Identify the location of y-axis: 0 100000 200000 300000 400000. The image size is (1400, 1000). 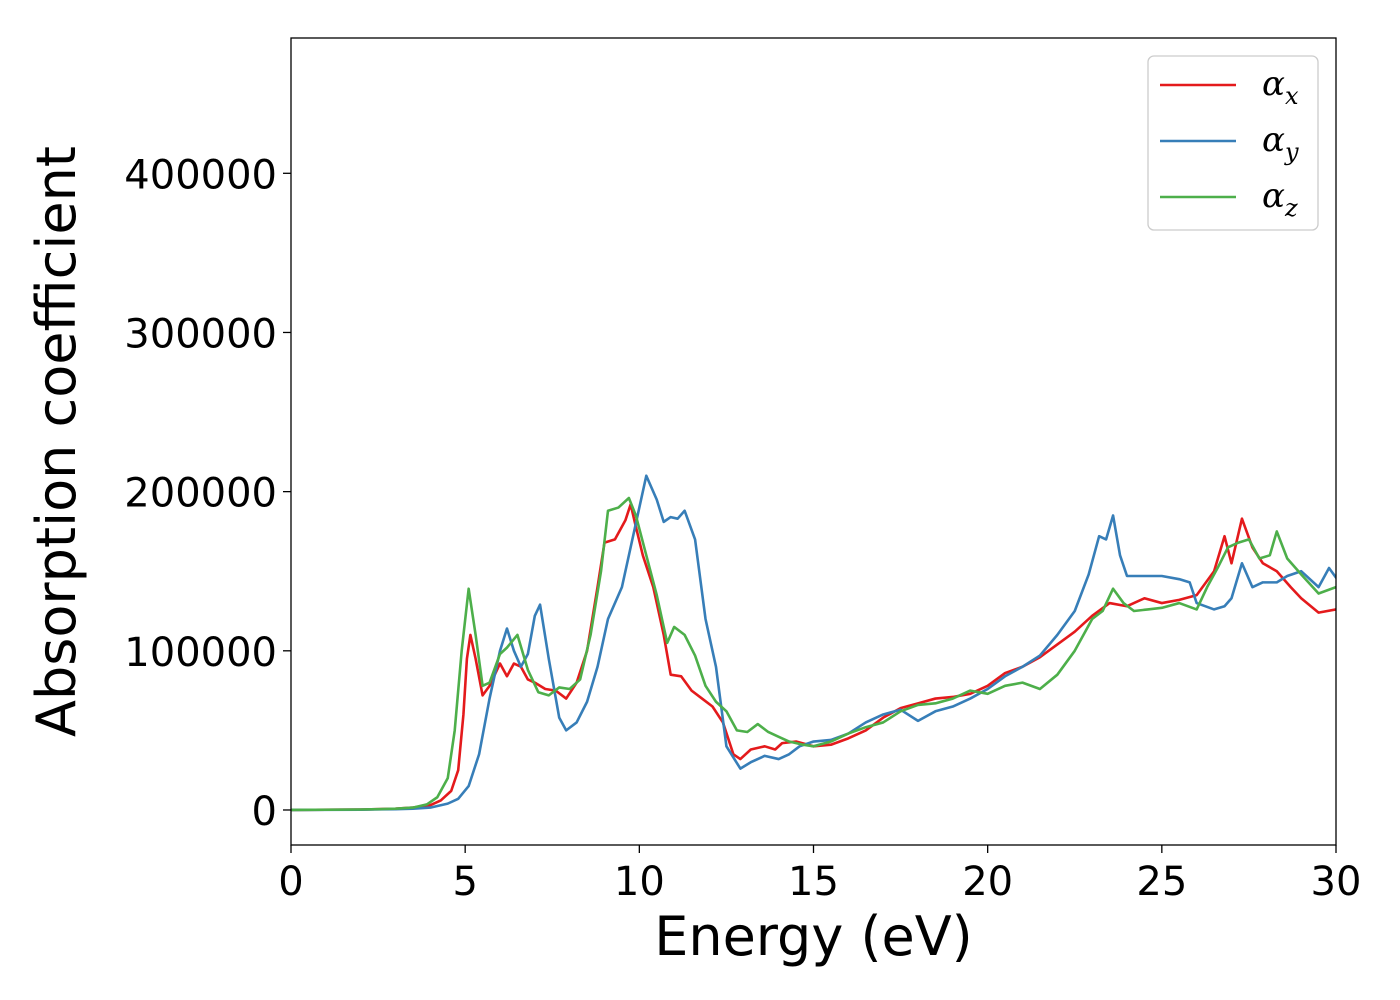
(207, 493).